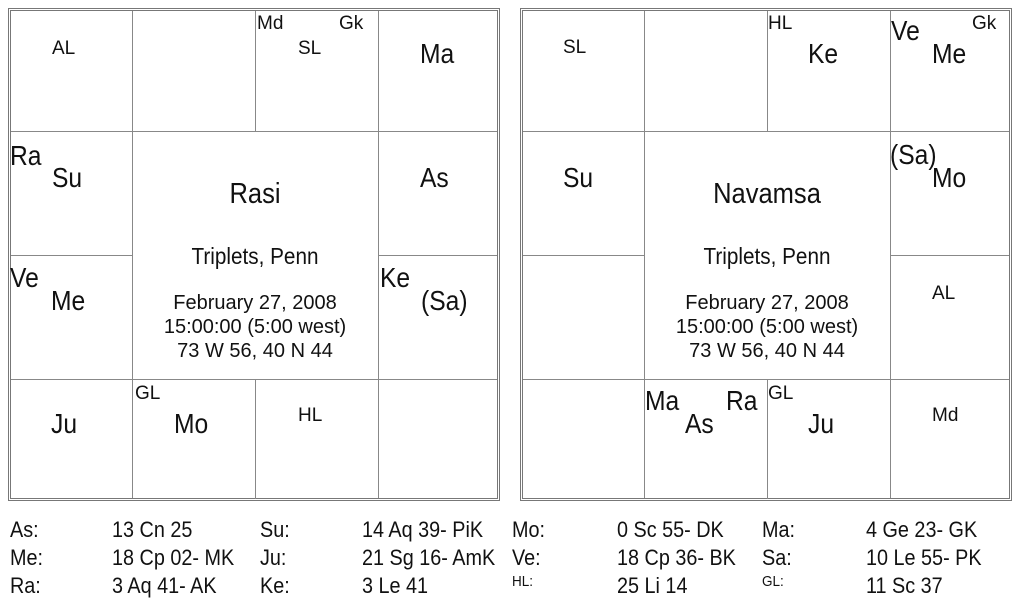 Image resolution: width=1024 pixels, height=605 pixels. What do you see at coordinates (924, 557) in the screenshot?
I see `position-value: 10 Le 55- PK` at bounding box center [924, 557].